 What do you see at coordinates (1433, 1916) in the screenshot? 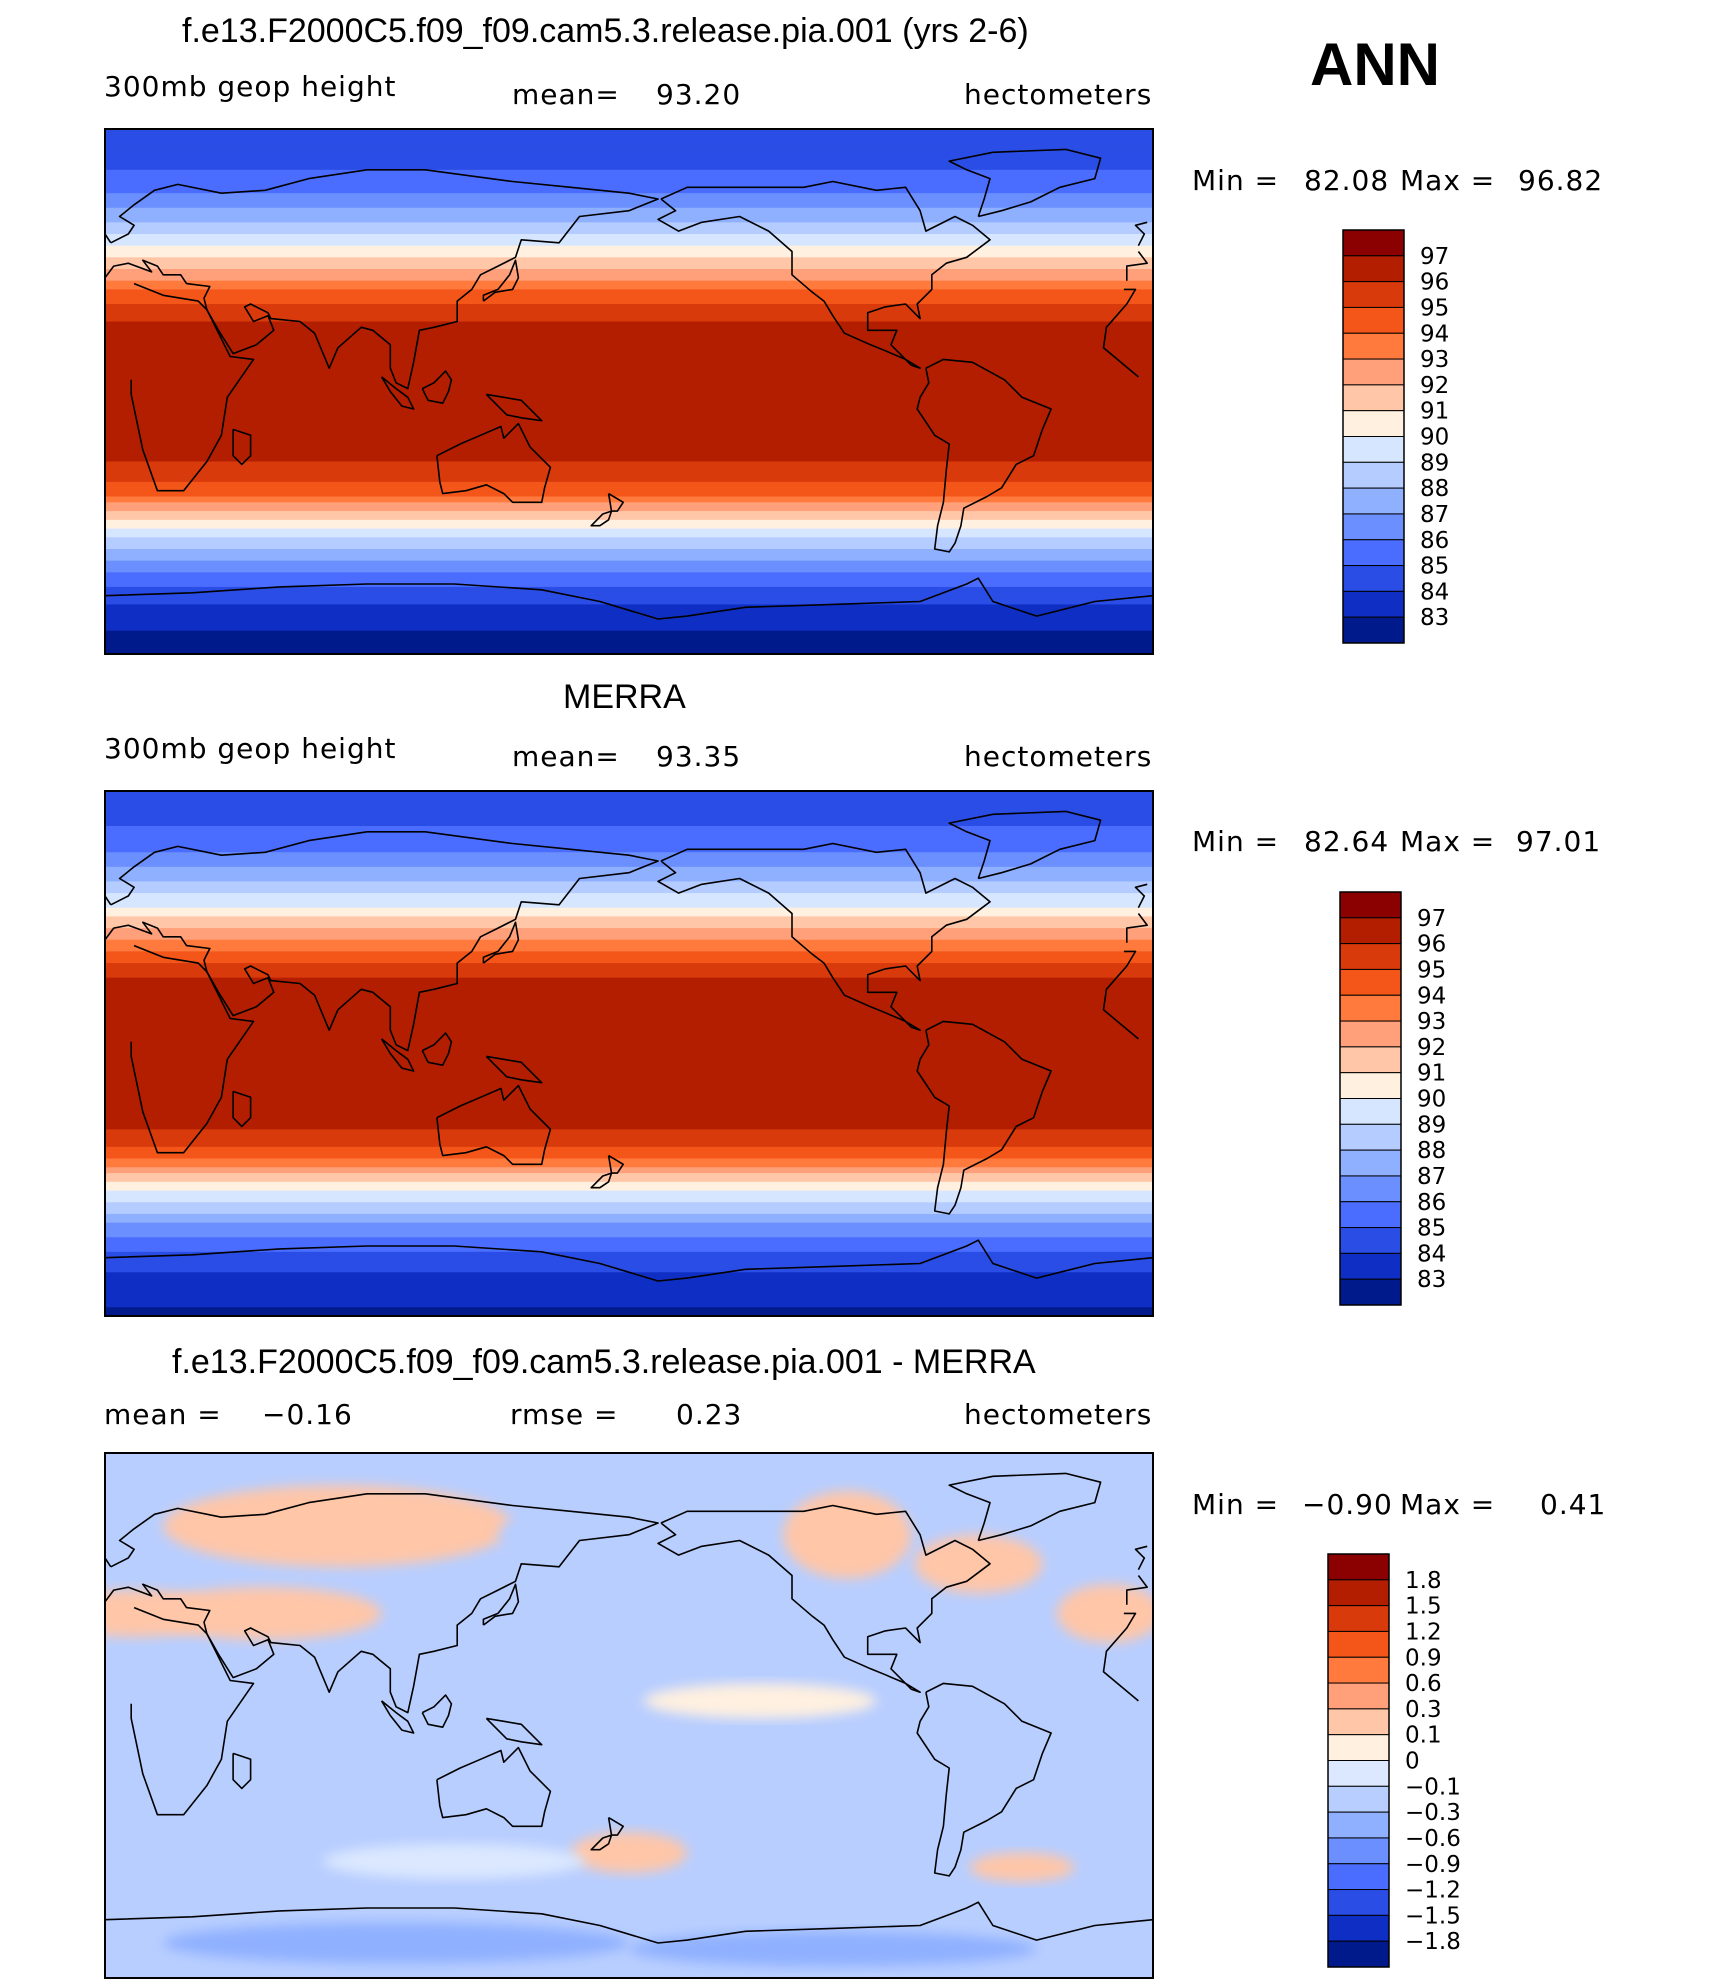
I see `colorbar-level-label: −1.5` at bounding box center [1433, 1916].